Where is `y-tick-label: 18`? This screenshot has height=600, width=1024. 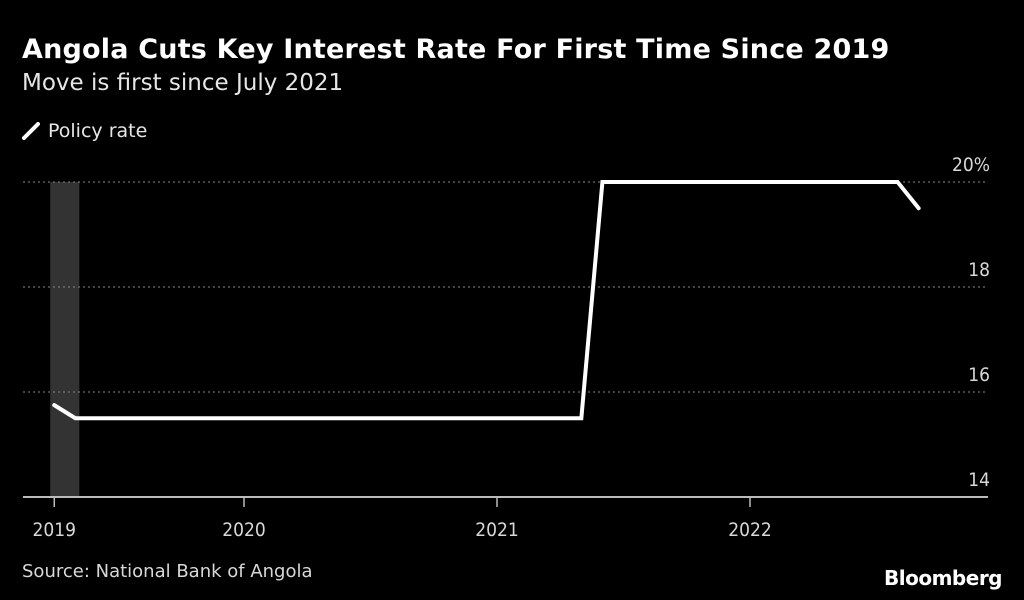
y-tick-label: 18 is located at coordinates (979, 270).